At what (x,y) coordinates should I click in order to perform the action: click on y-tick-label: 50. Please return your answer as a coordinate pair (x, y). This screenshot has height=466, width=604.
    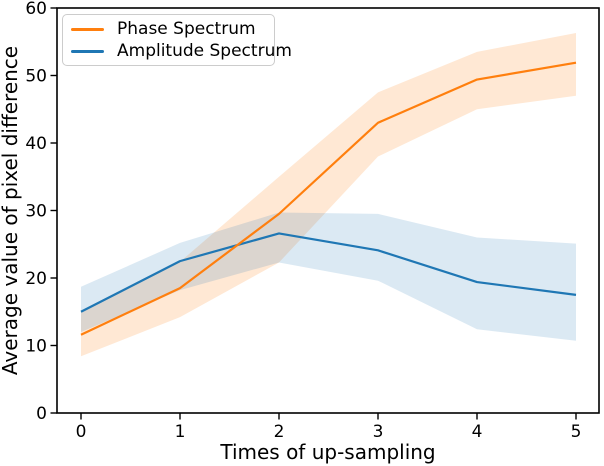
    Looking at the image, I should click on (36, 77).